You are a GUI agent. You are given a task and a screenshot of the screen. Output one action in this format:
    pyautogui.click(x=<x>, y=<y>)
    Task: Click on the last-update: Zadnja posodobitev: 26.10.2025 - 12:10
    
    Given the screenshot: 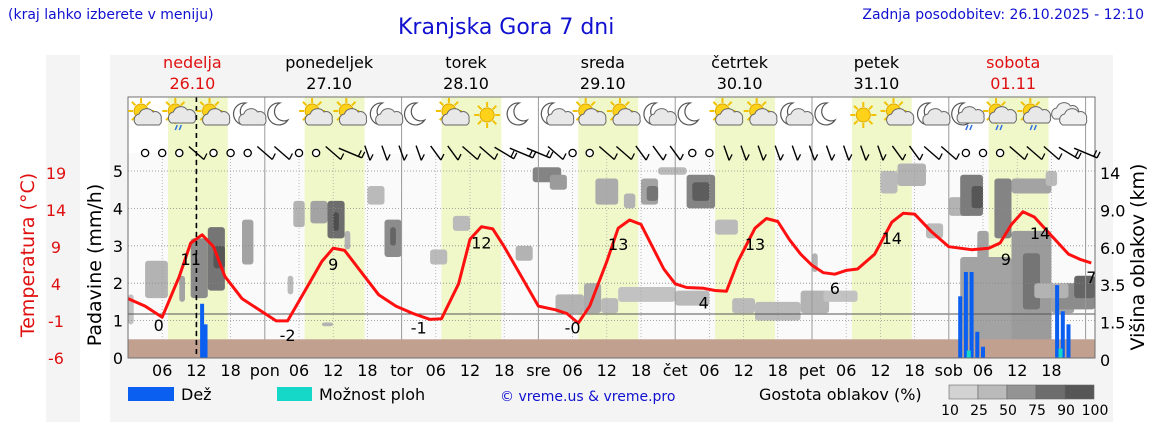 What is the action you would take?
    pyautogui.click(x=1003, y=15)
    